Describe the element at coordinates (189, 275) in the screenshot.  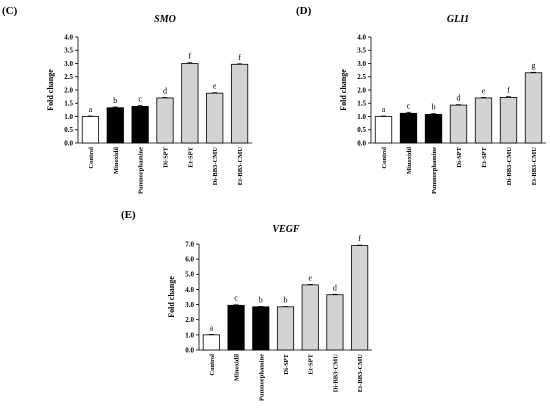
I see `y-tick-label: 5.0` at that location.